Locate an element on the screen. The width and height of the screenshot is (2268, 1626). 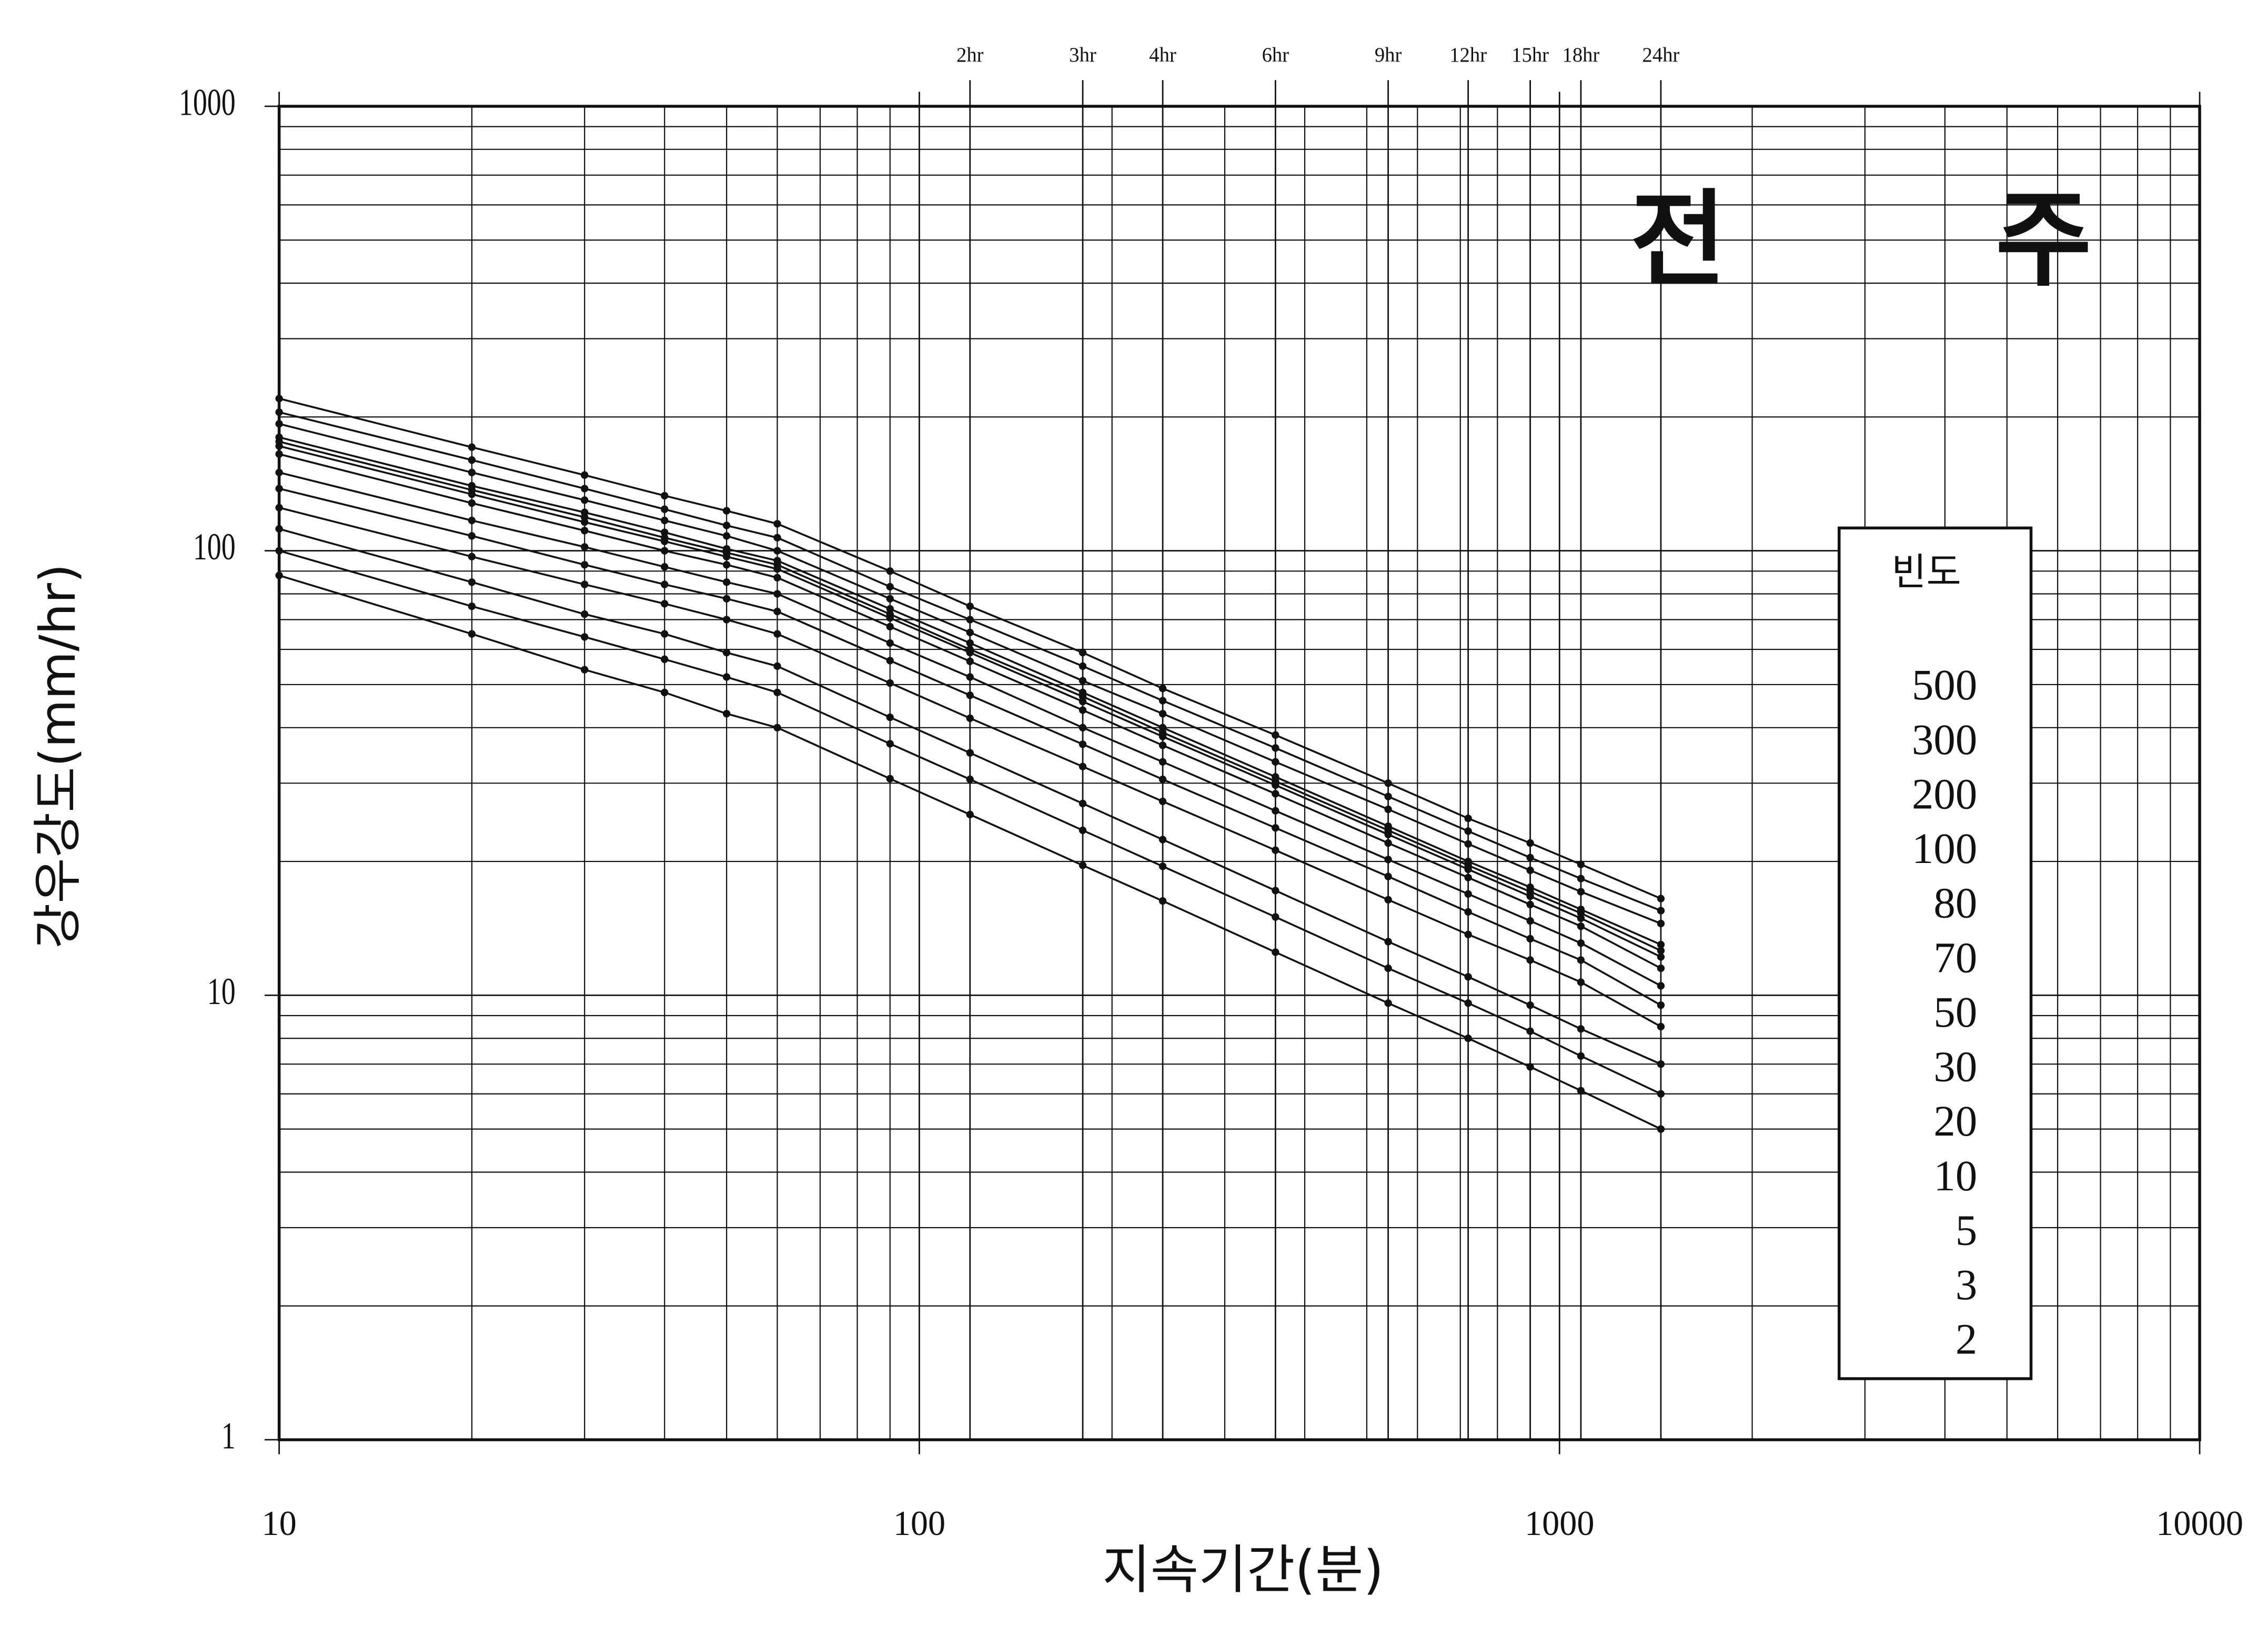
y-tick-label: 1 is located at coordinates (228, 1435).